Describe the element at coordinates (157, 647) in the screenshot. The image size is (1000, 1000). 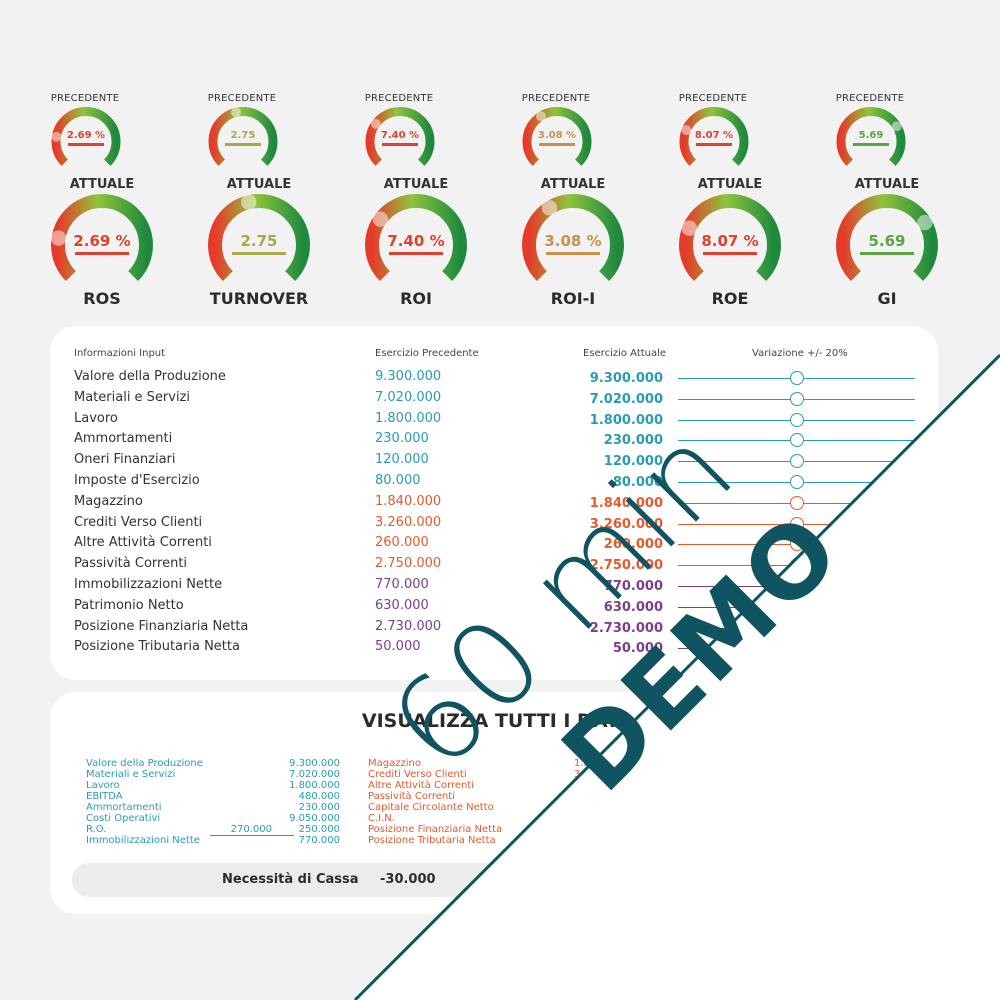
I see `input-label: Posizione Tributaria Netta` at that location.